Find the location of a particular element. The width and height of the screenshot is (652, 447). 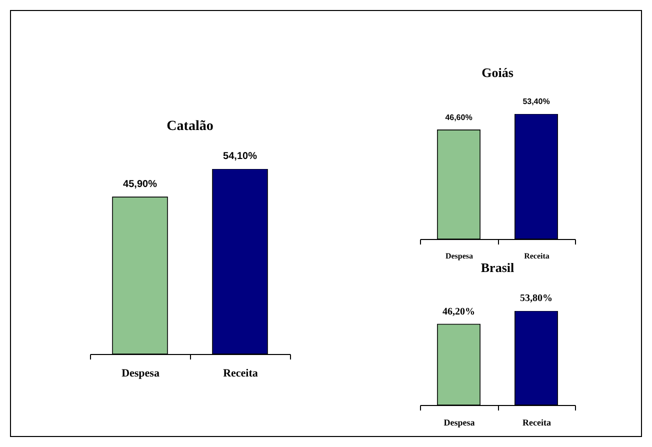

data-label: 54,10% is located at coordinates (240, 156).